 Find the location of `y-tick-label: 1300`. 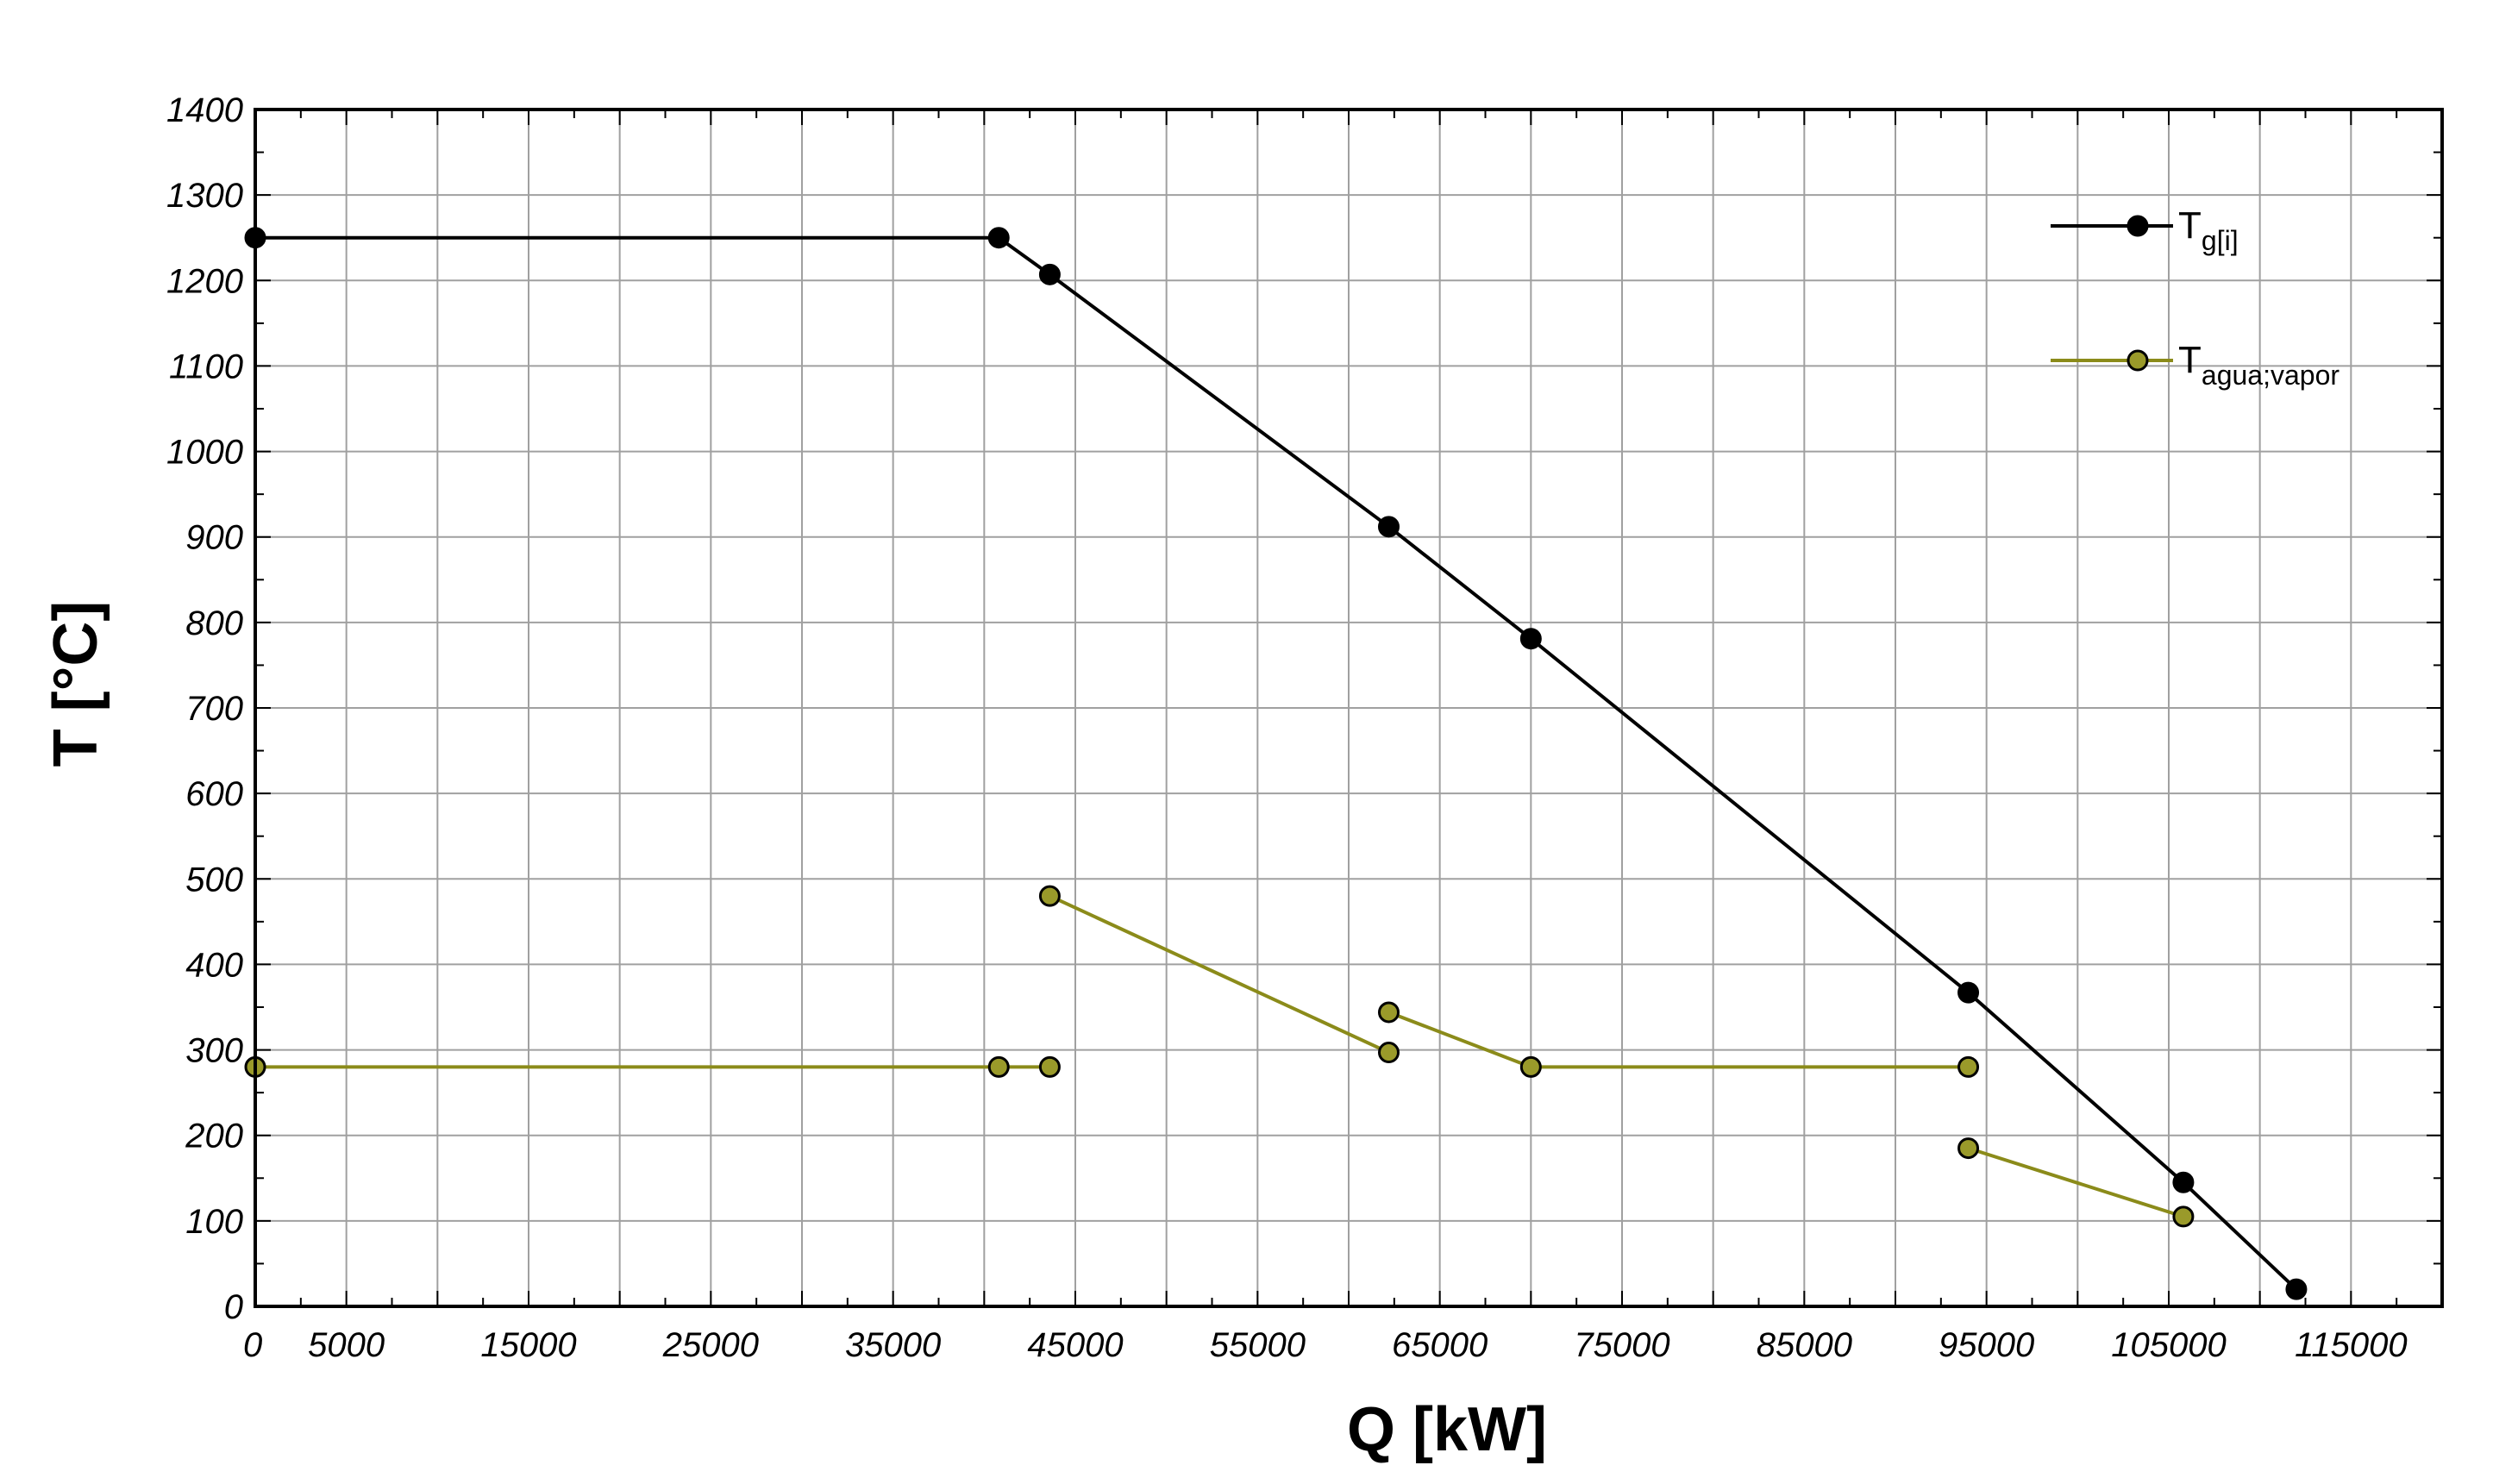

y-tick-label: 1300 is located at coordinates (204, 196).